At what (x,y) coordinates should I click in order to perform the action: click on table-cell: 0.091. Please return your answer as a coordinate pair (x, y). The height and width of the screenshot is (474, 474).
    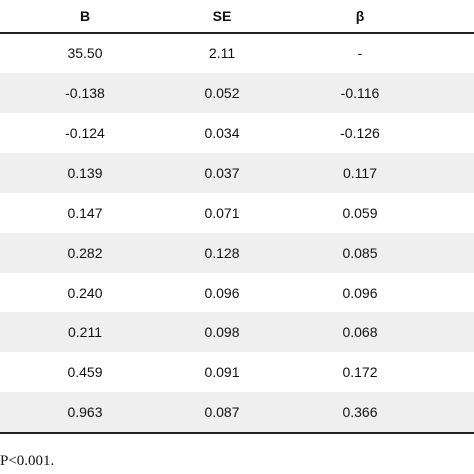
    Looking at the image, I should click on (222, 372).